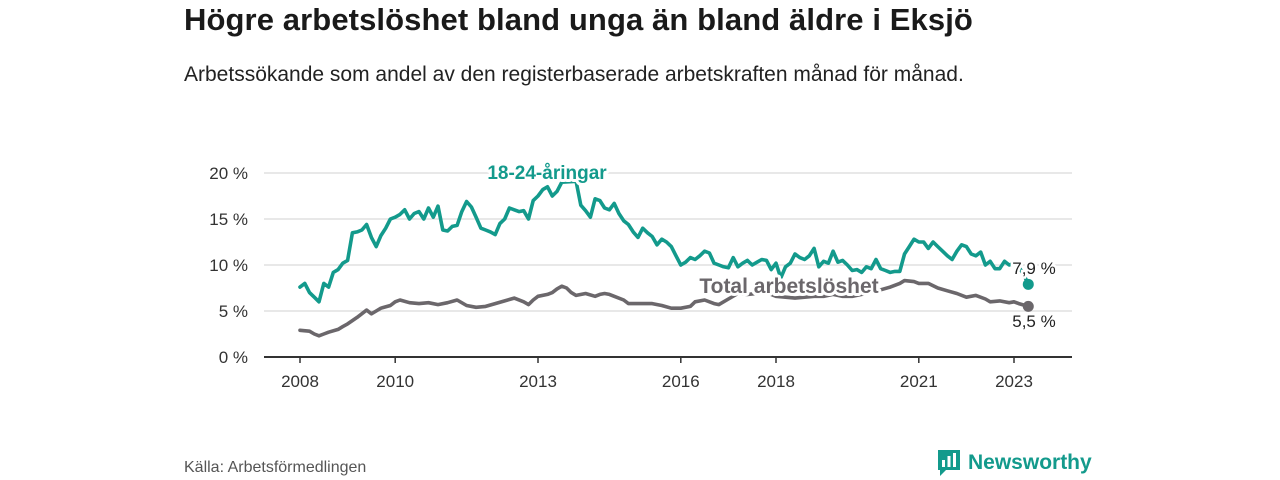 This screenshot has height=480, width=1280. I want to click on x-tick-label: 2018, so click(776, 381).